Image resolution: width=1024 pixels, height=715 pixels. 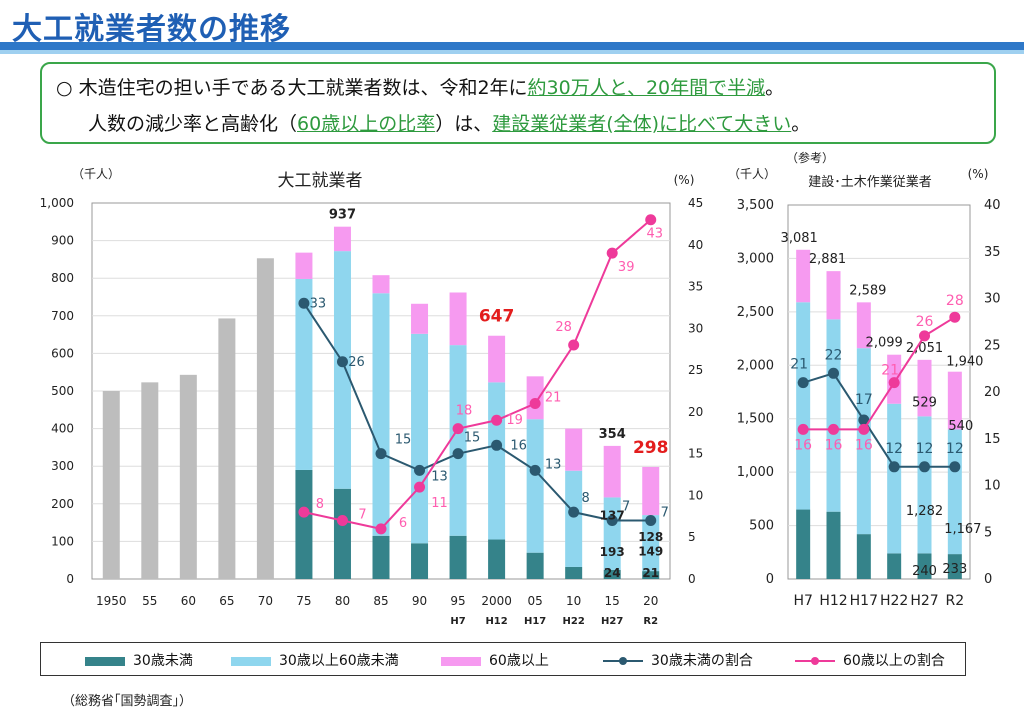 I want to click on o60-rate-2-value-label: 21, so click(x=890, y=371).